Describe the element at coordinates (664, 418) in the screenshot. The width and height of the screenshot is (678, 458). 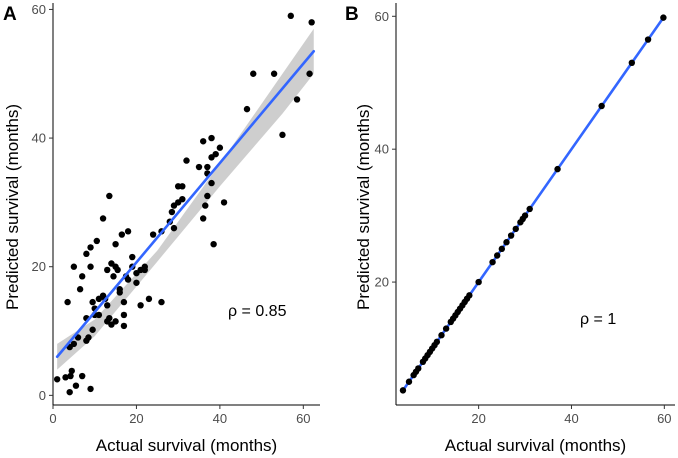
I see `panel-b-x-tick-label-2: 60` at that location.